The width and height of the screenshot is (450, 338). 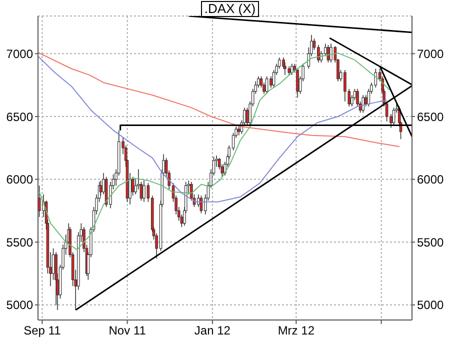 I want to click on y2-tick-label: 5000, so click(x=430, y=305).